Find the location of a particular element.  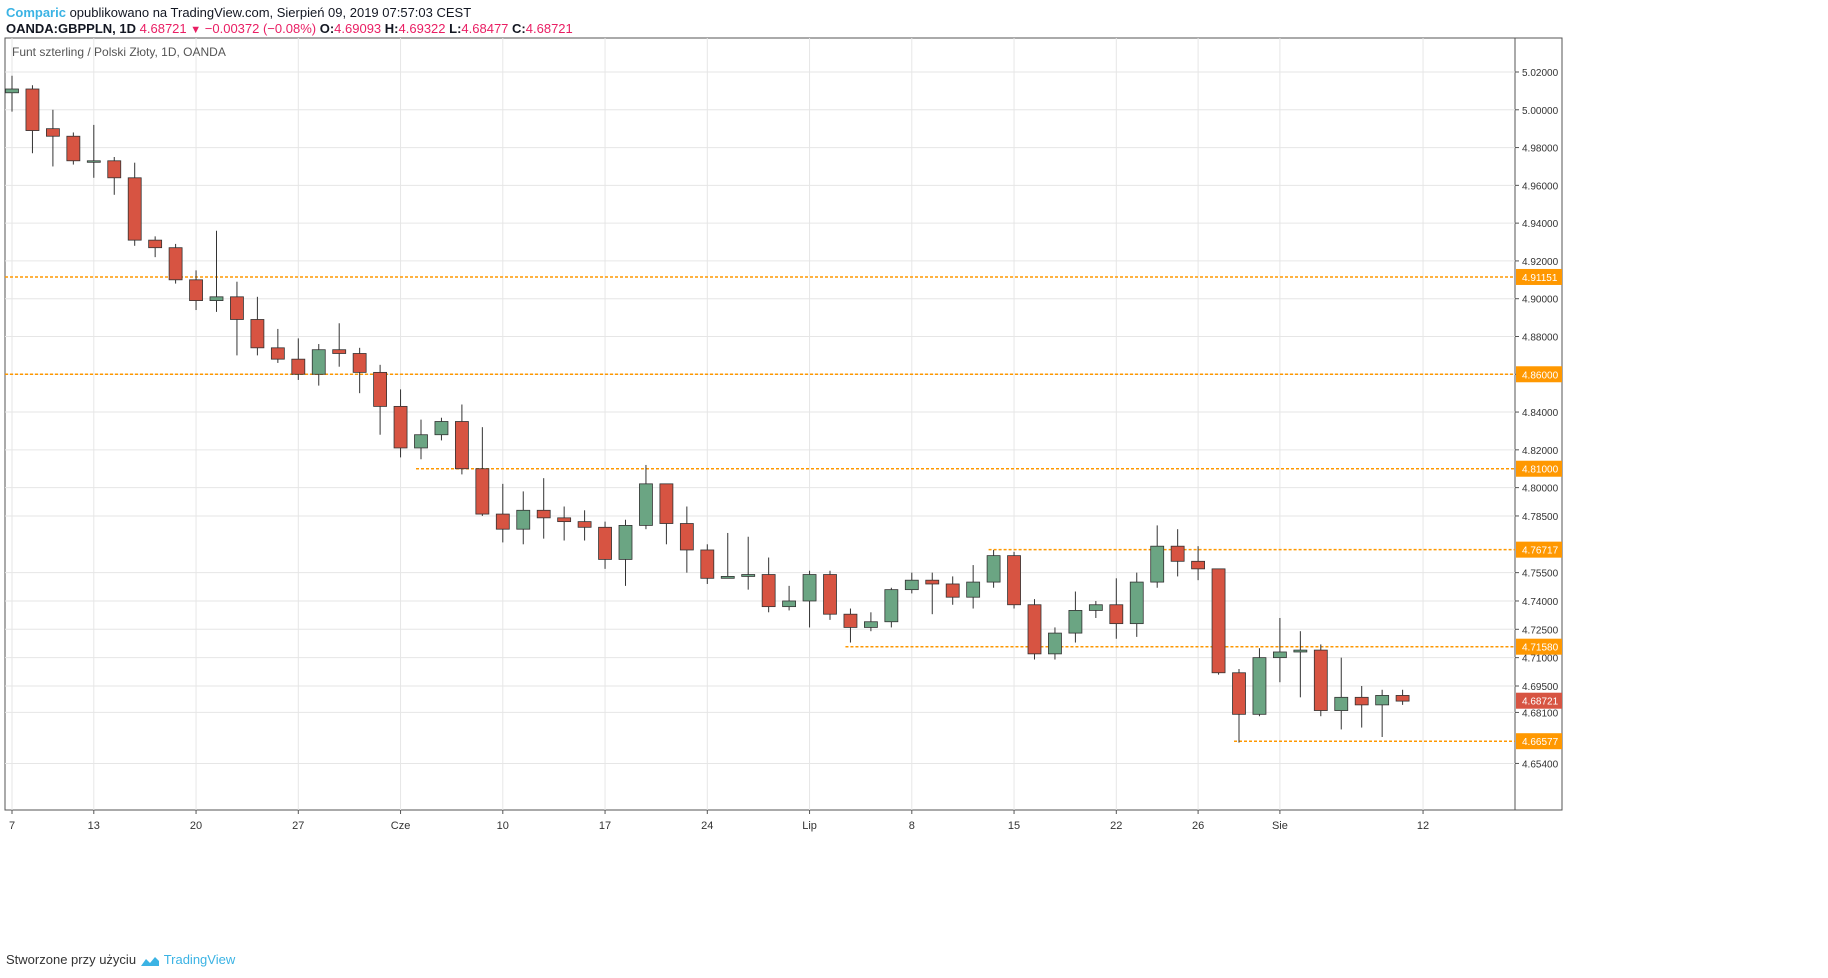

price-tick-label: 4.72500 is located at coordinates (1540, 630).